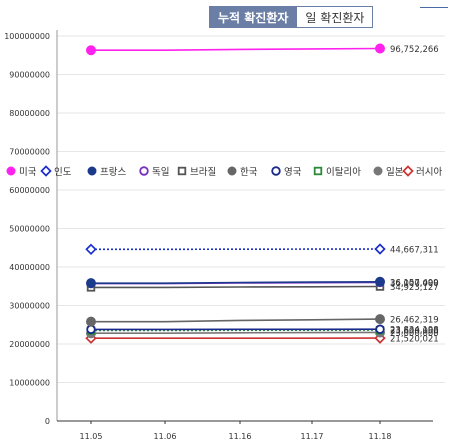 The width and height of the screenshot is (450, 448). Describe the element at coordinates (203, 172) in the screenshot. I see `legend-label: 브라질` at that location.